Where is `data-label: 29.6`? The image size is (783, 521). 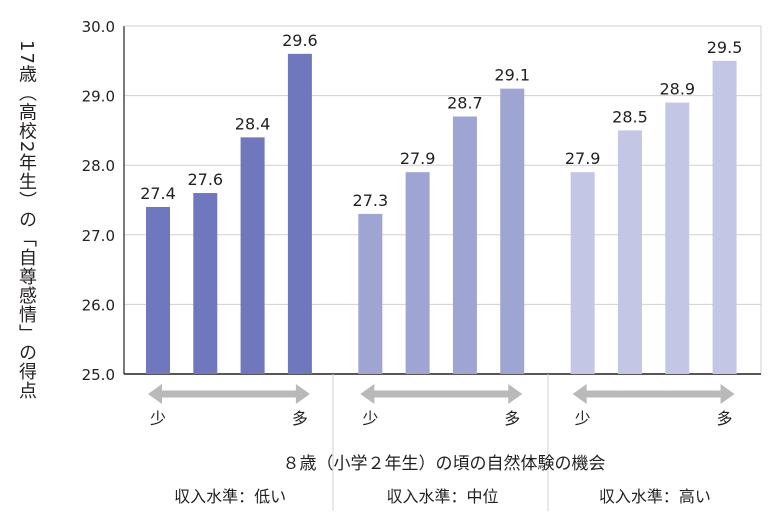 data-label: 29.6 is located at coordinates (300, 40).